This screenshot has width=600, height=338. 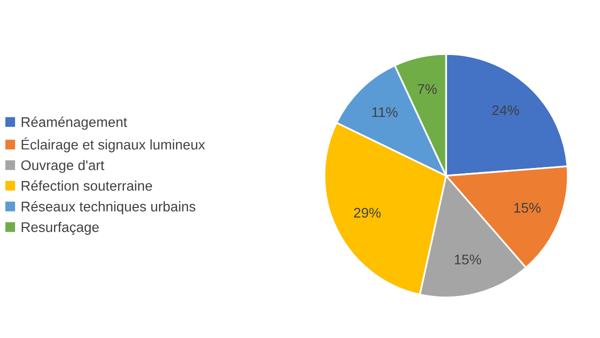 What do you see at coordinates (62, 166) in the screenshot?
I see `legend-label: Ouvrage d'art` at bounding box center [62, 166].